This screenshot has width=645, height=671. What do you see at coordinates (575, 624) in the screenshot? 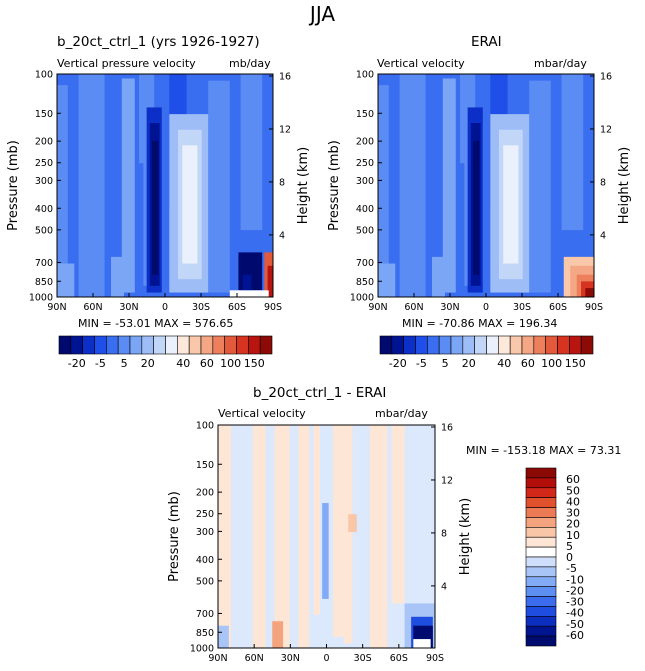
I see `colorbar-label: -50` at bounding box center [575, 624].